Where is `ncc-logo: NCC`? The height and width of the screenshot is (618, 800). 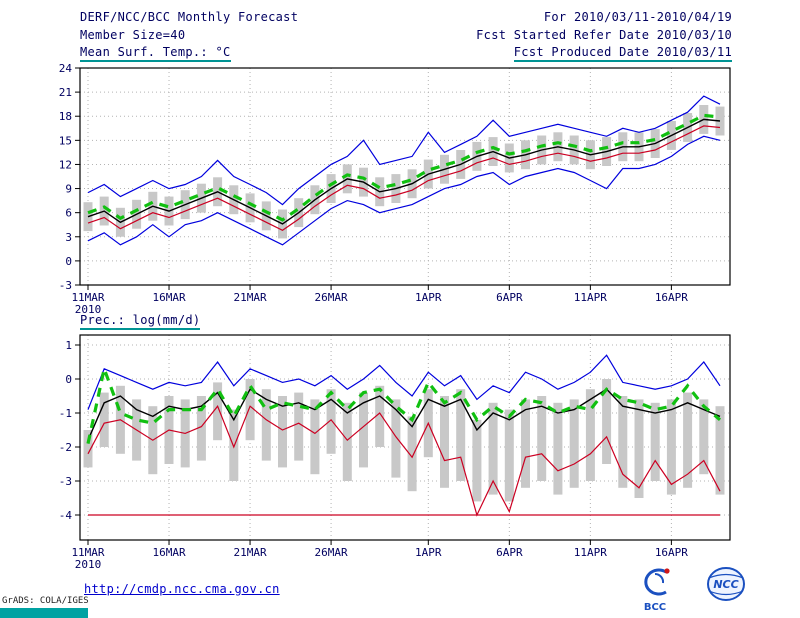 ncc-logo: NCC is located at coordinates (726, 584).